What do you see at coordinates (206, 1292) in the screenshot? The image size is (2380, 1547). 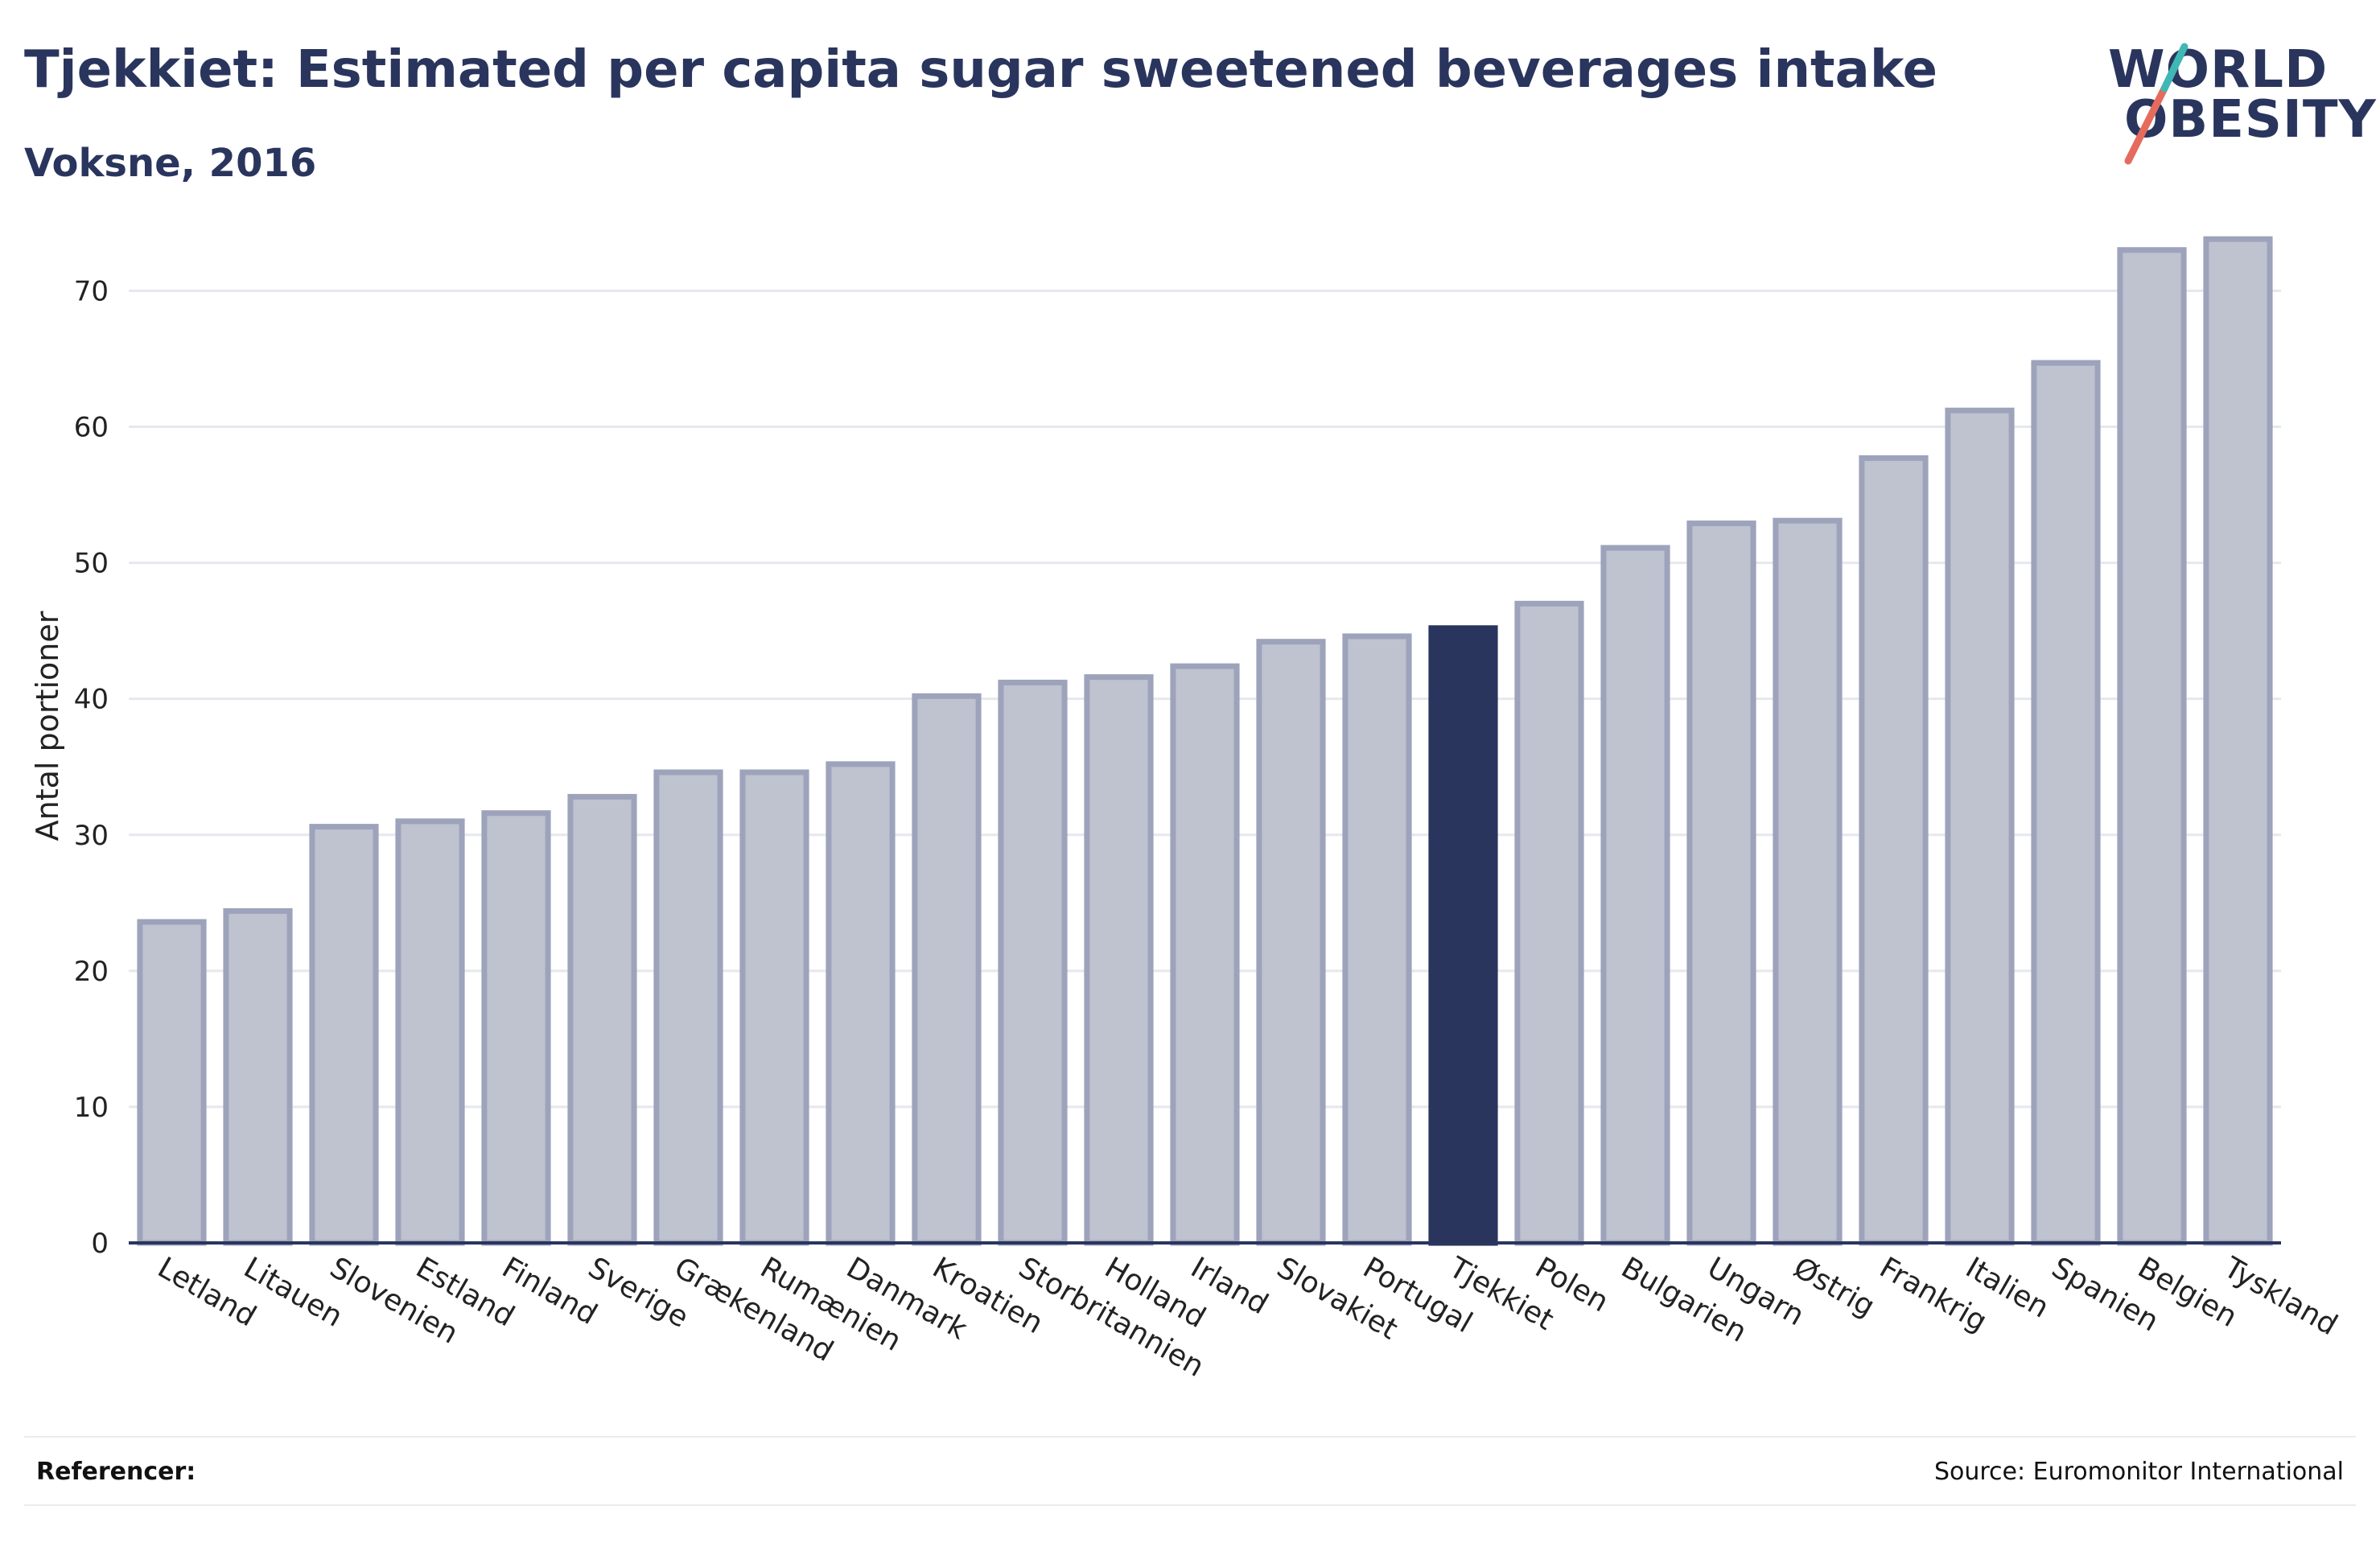 I see `x-tick-label: Letland` at bounding box center [206, 1292].